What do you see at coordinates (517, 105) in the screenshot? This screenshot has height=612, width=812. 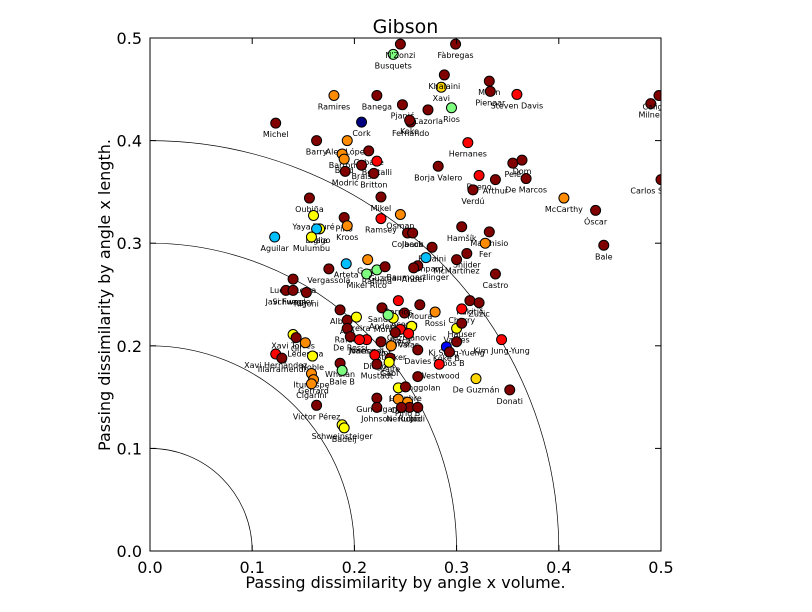 I see `data-point-label: Steven Davis` at bounding box center [517, 105].